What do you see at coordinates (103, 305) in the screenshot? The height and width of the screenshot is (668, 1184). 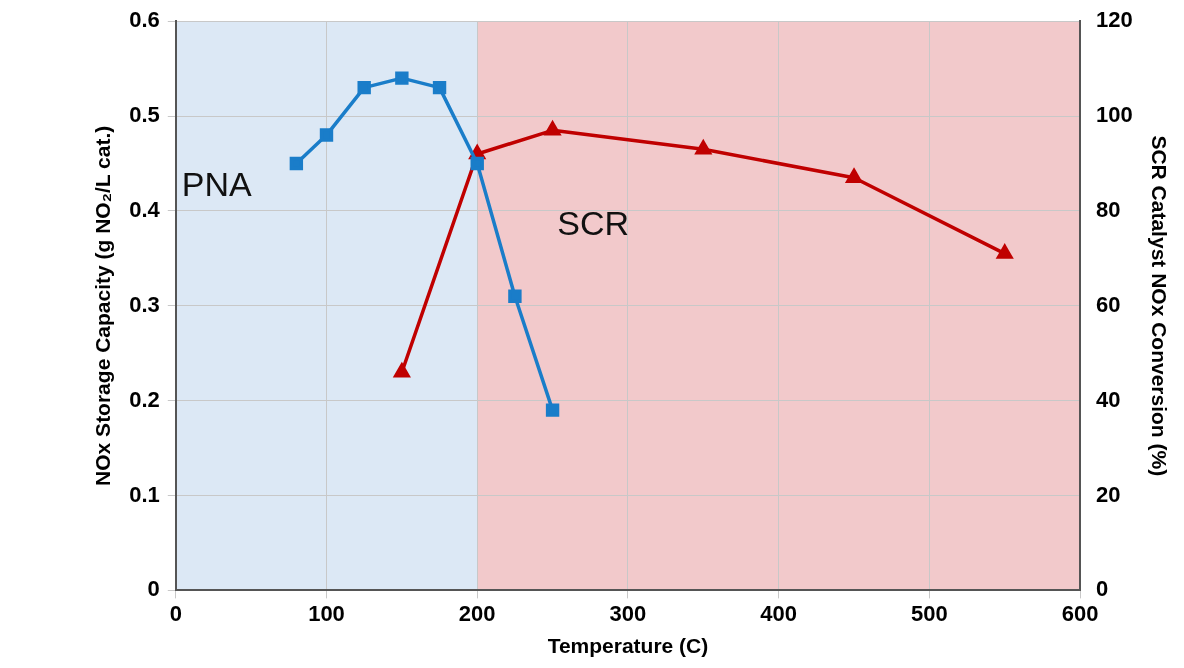 I see `y-axis-title: NOx Storage Capacity (g NO₂/L cat.)` at bounding box center [103, 305].